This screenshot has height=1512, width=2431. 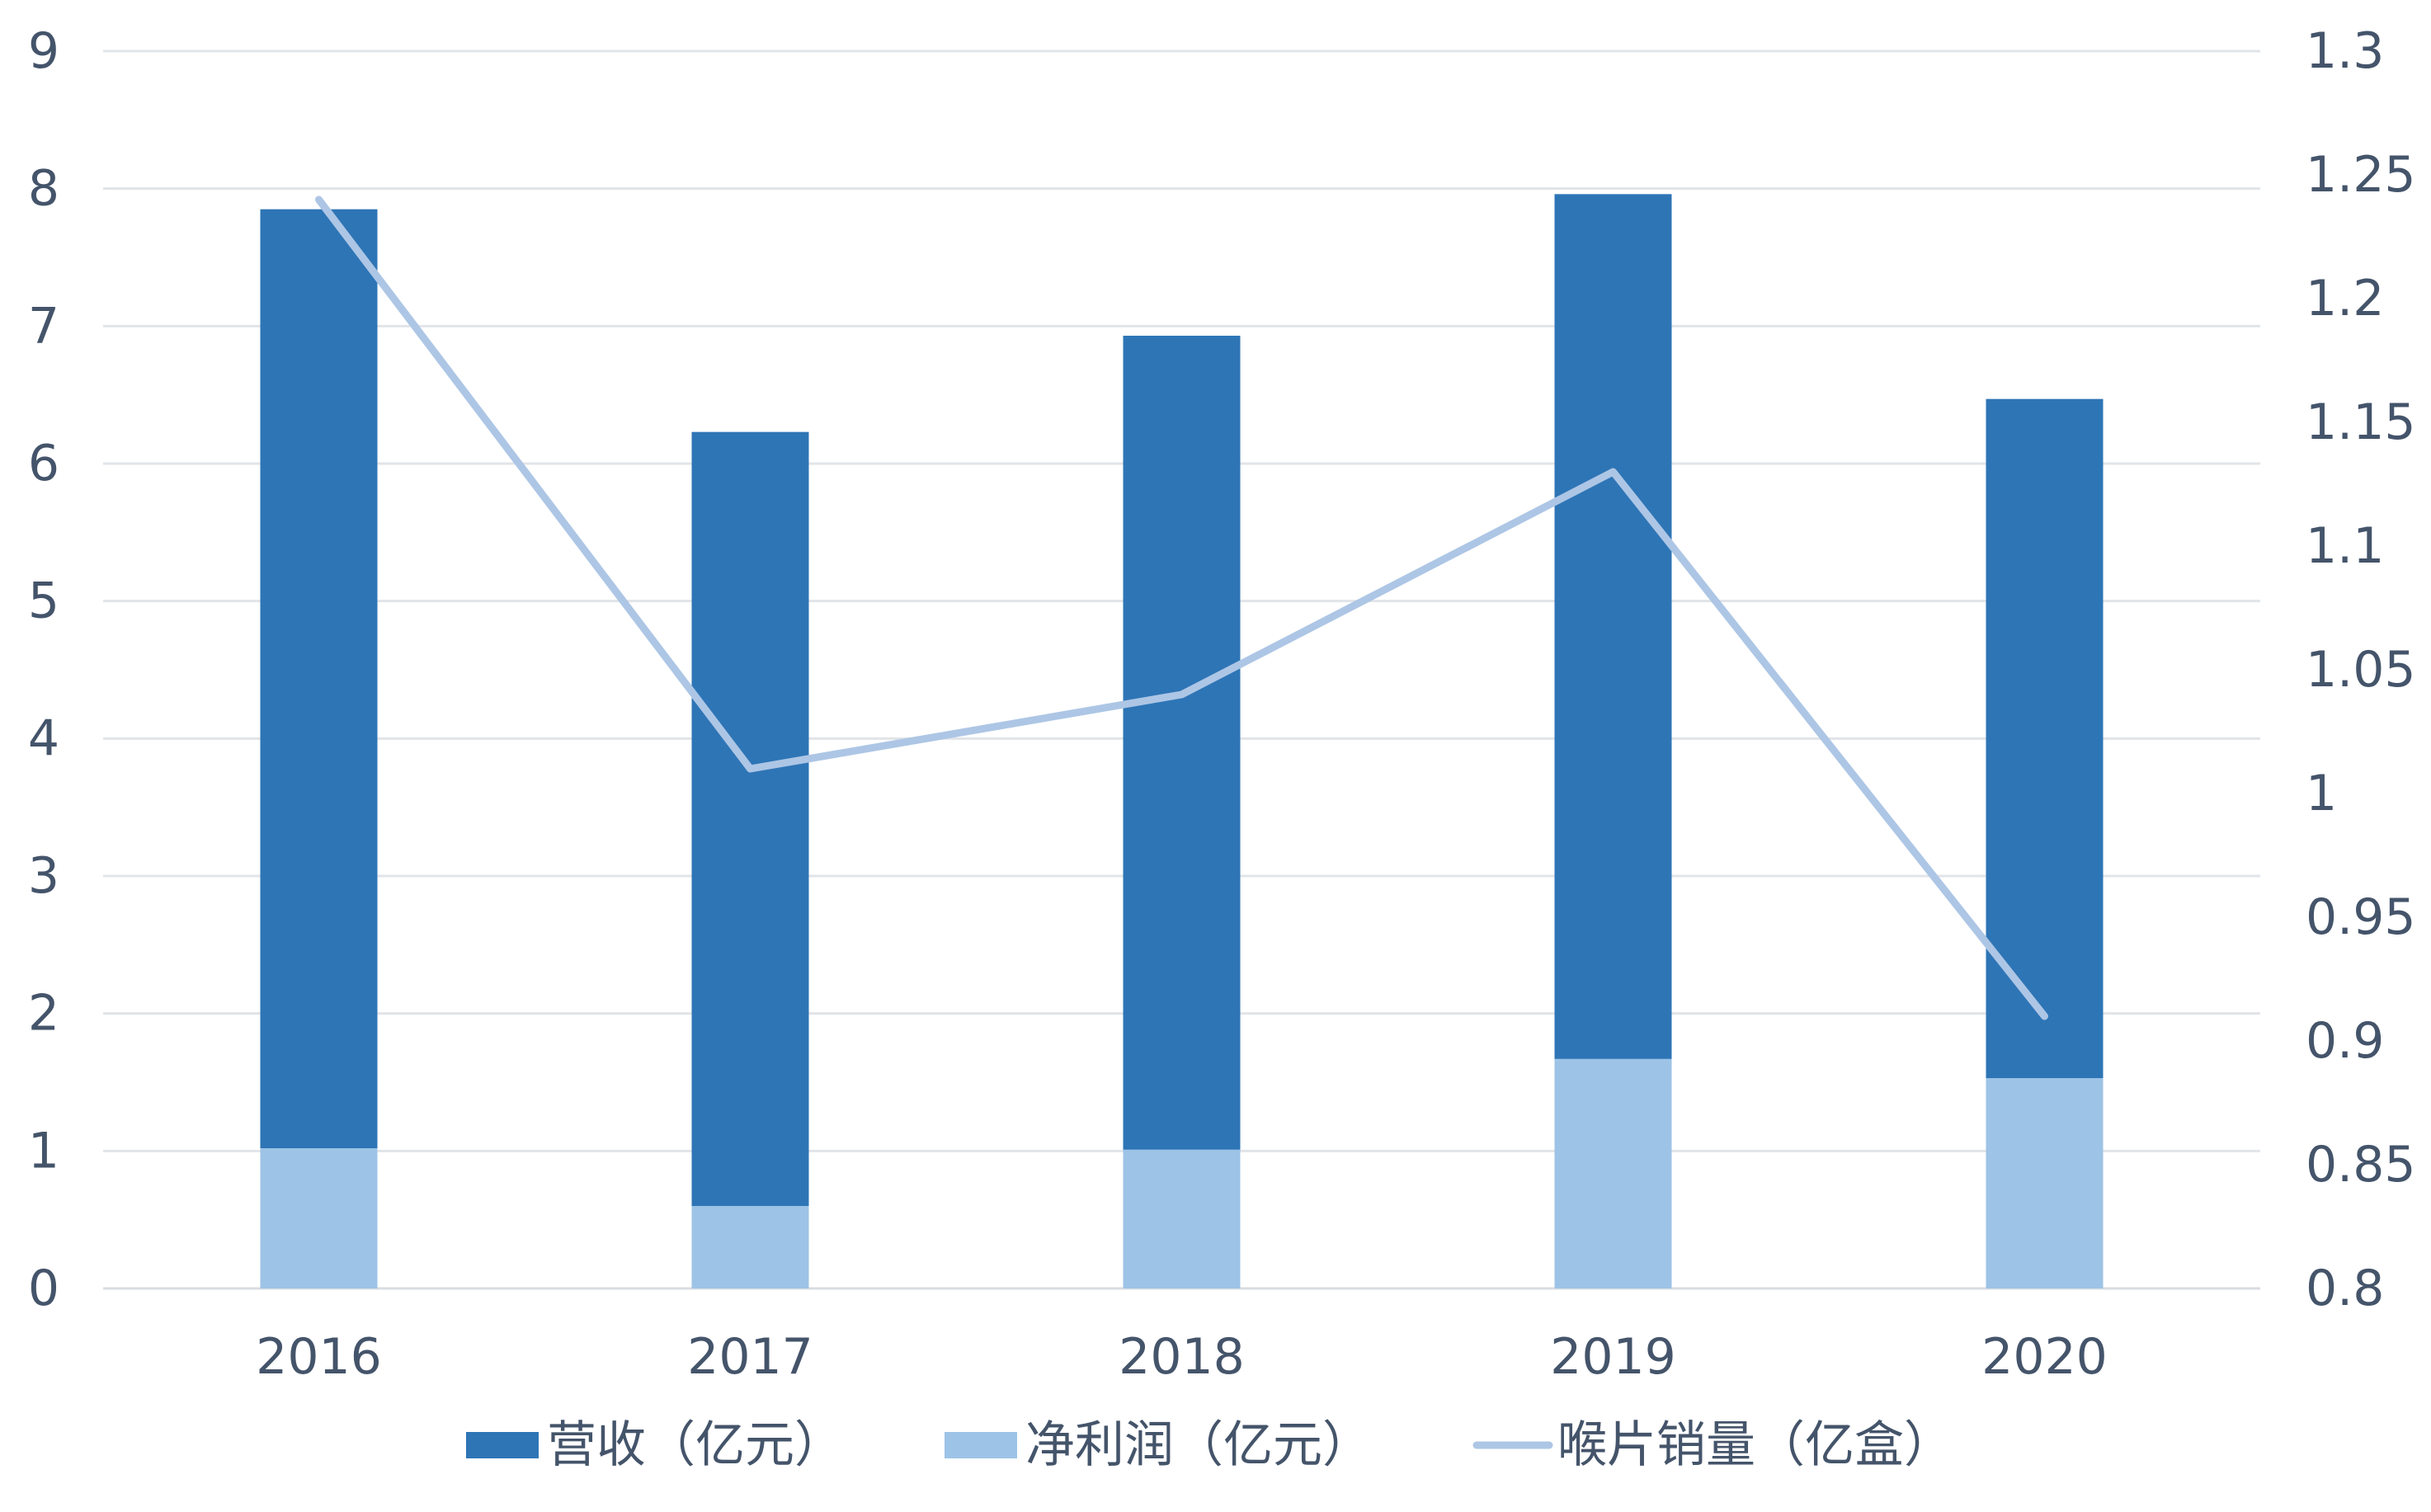 What do you see at coordinates (43, 1288) in the screenshot?
I see `left-tick-label: 0` at bounding box center [43, 1288].